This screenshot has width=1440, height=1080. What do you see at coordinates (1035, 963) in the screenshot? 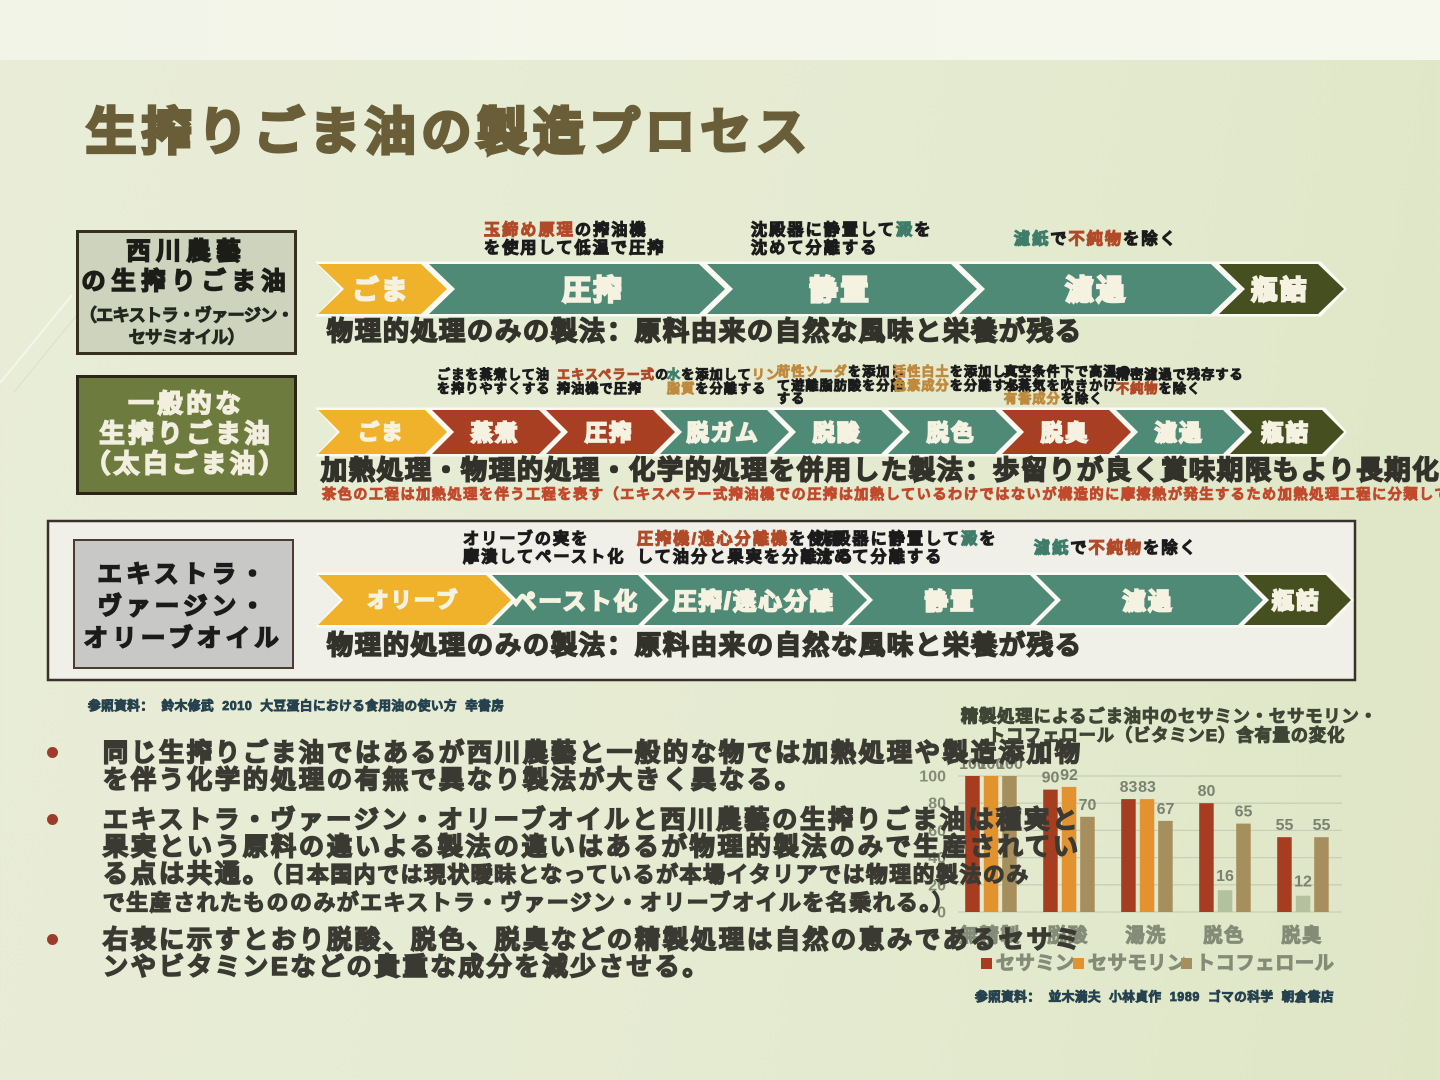
I see `svg-text: セサミン` at bounding box center [1035, 963].